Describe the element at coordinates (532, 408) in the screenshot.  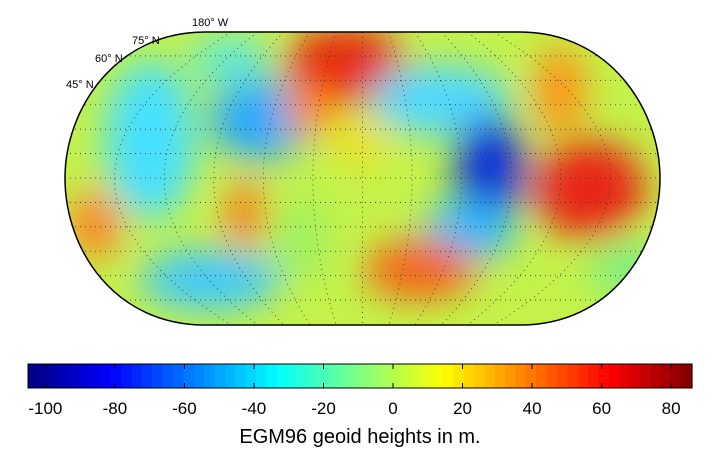
I see `tick-label: 40` at that location.